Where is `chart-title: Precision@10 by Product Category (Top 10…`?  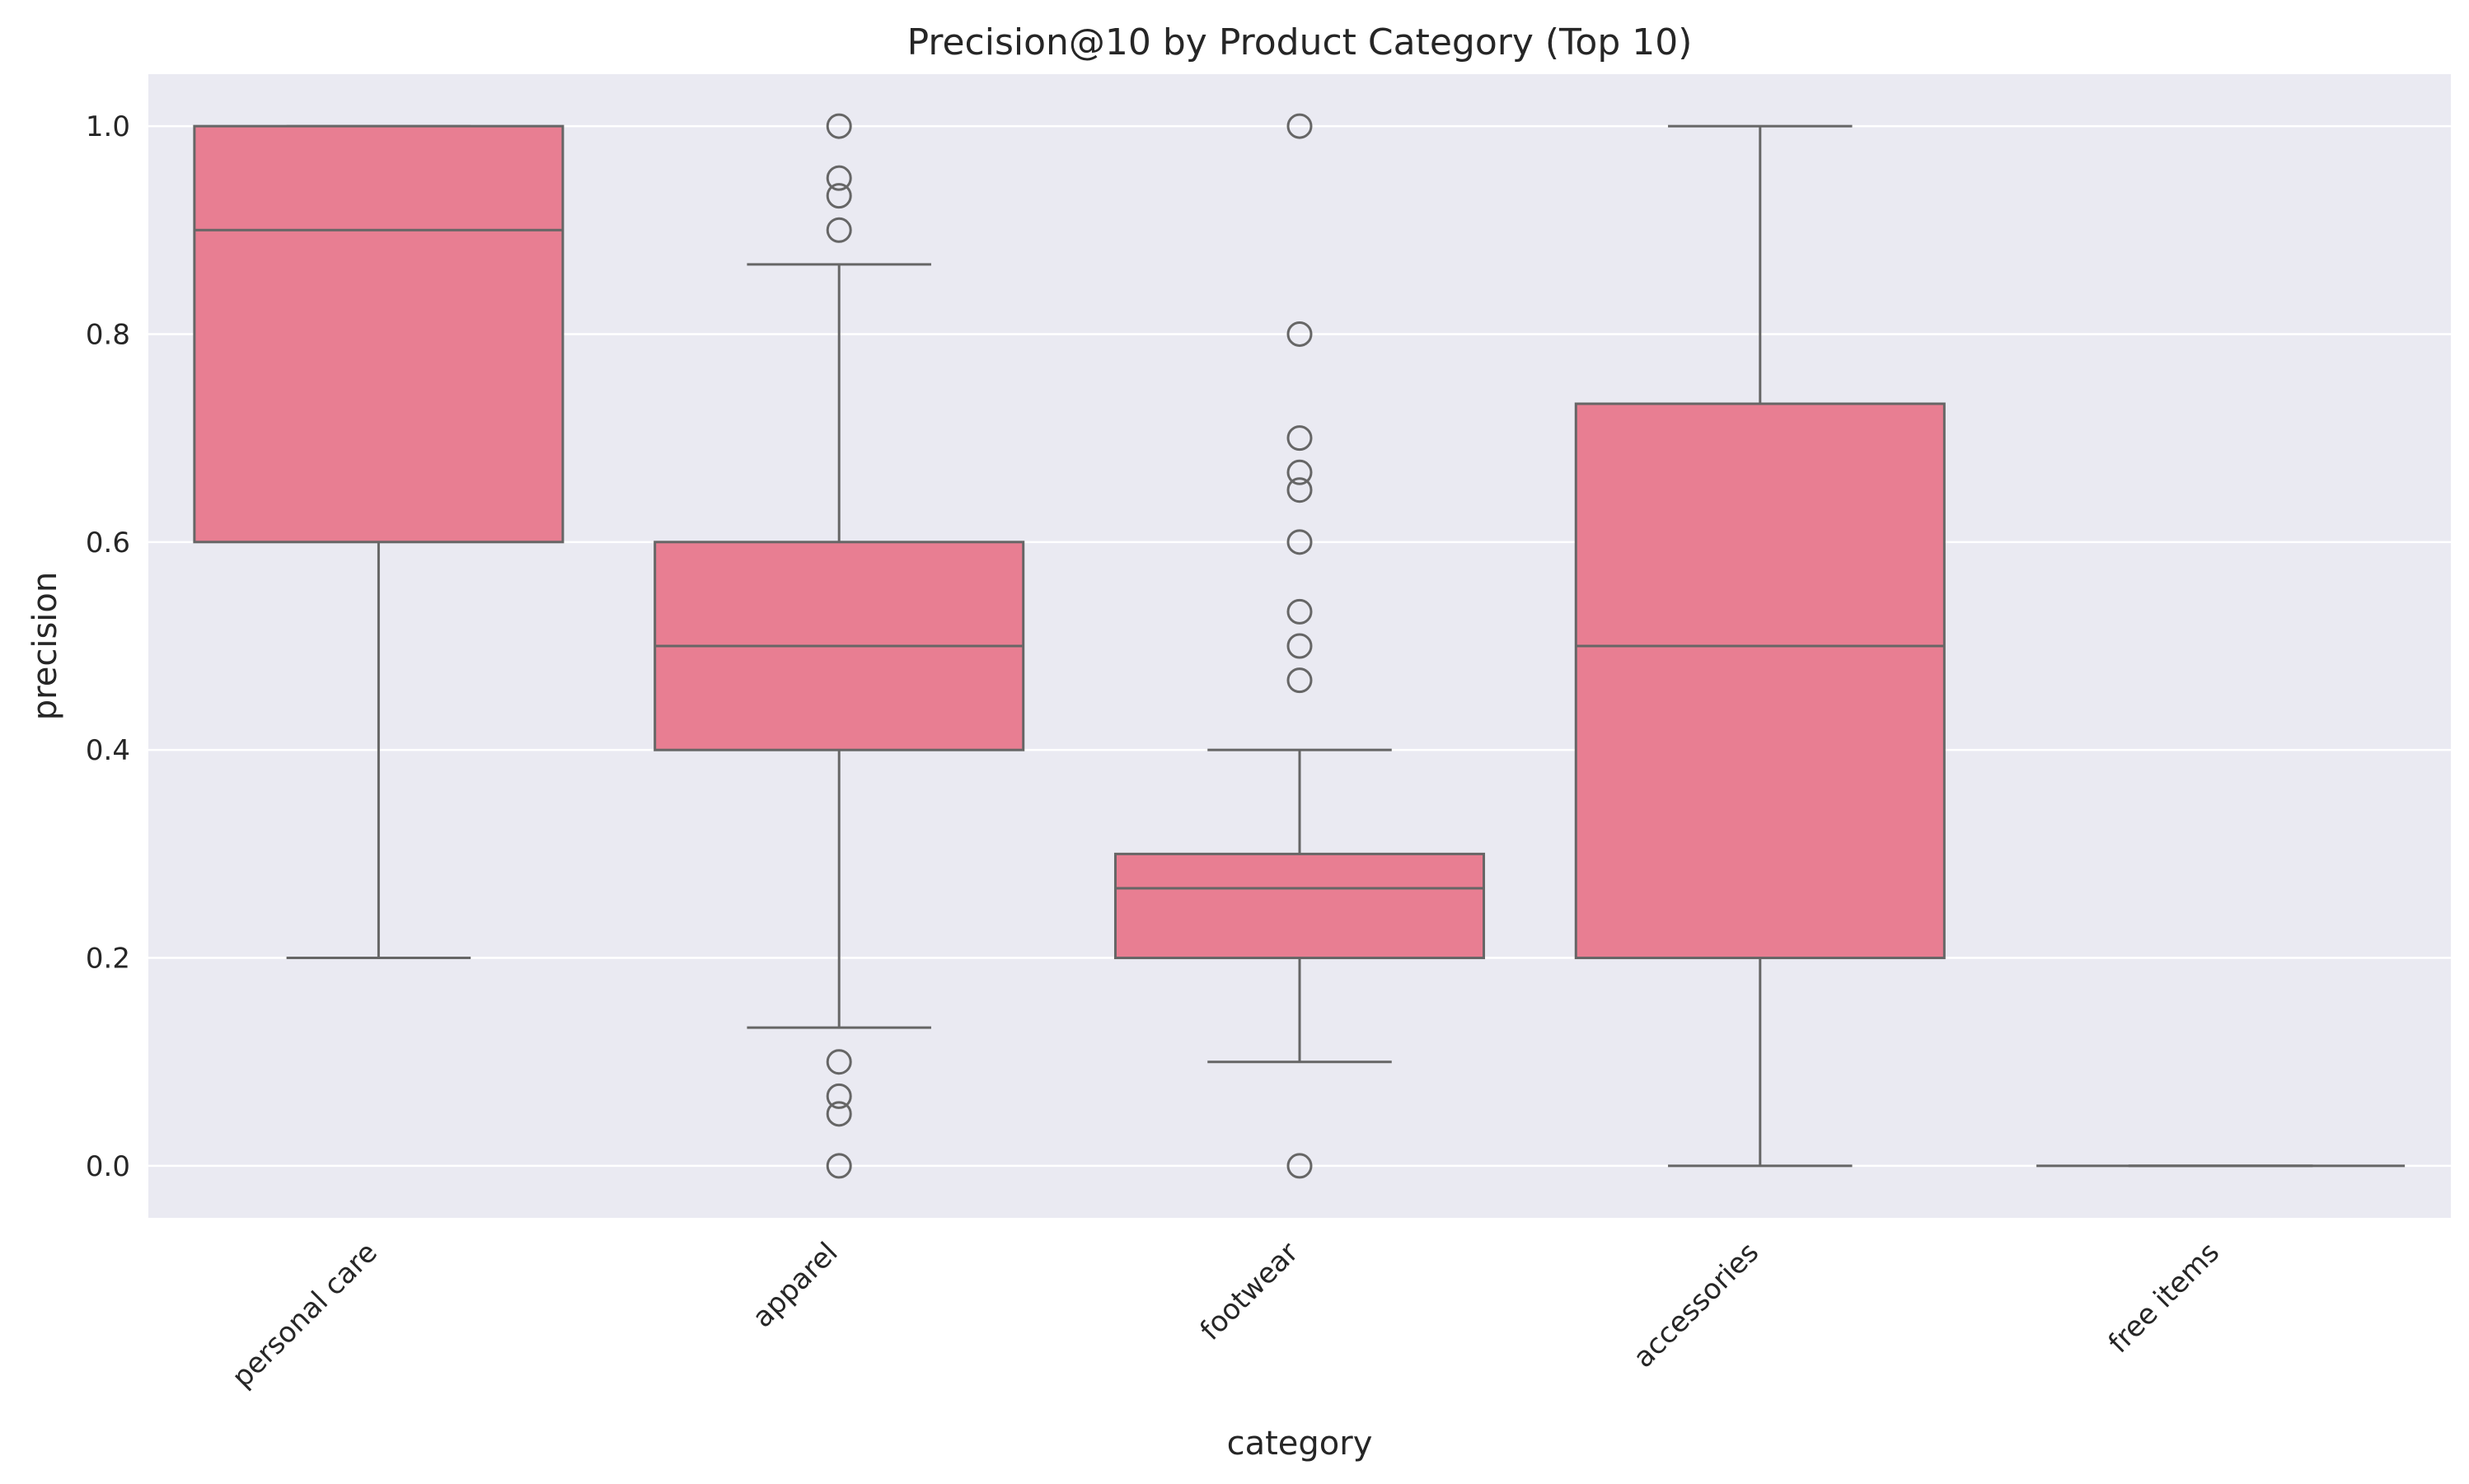 chart-title: Precision@10 by Product Category (Top 10… is located at coordinates (1300, 42).